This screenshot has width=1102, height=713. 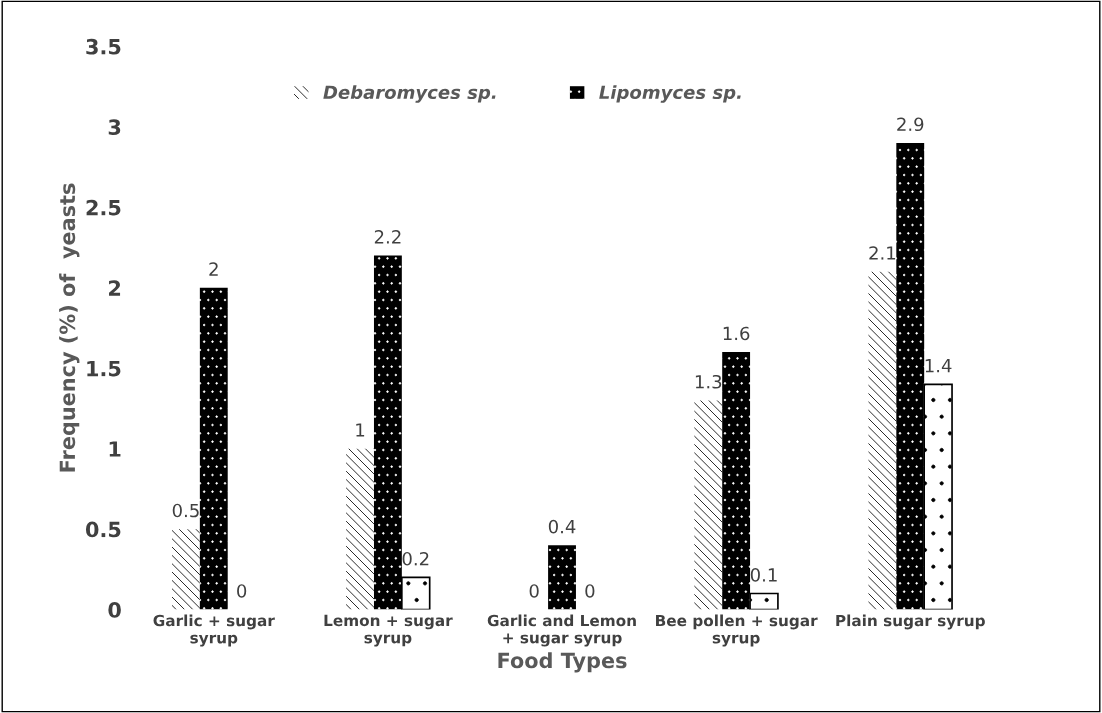 I want to click on y-tick-label: 3.5, so click(x=103, y=46).